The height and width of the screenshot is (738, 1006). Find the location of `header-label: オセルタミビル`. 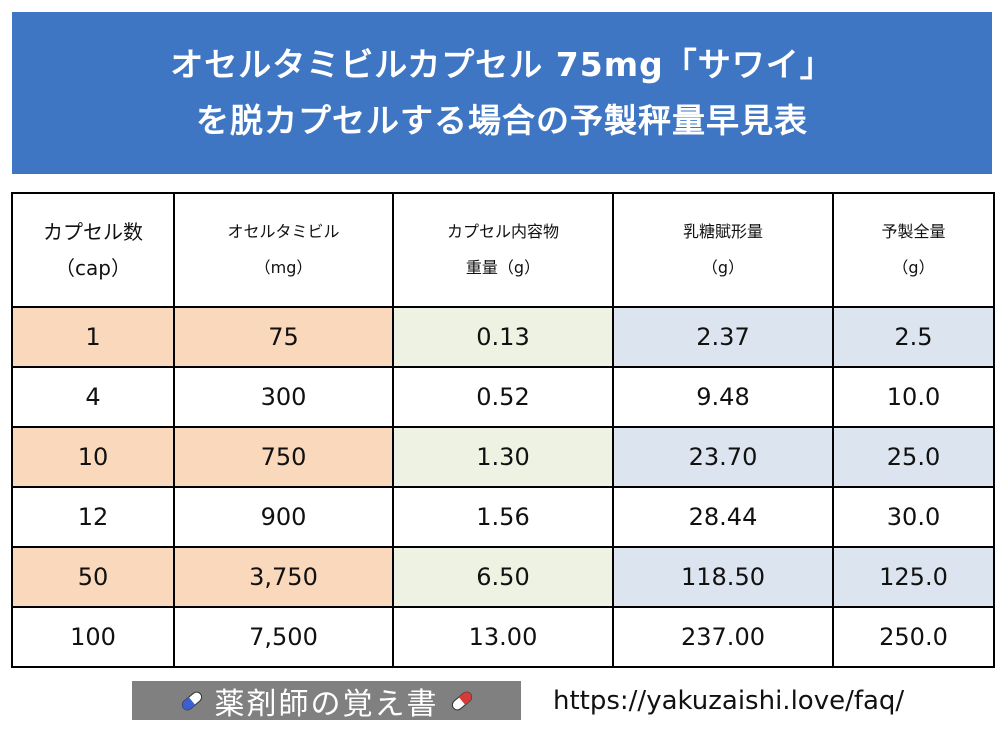

header-label: オセルタミビル is located at coordinates (283, 231).